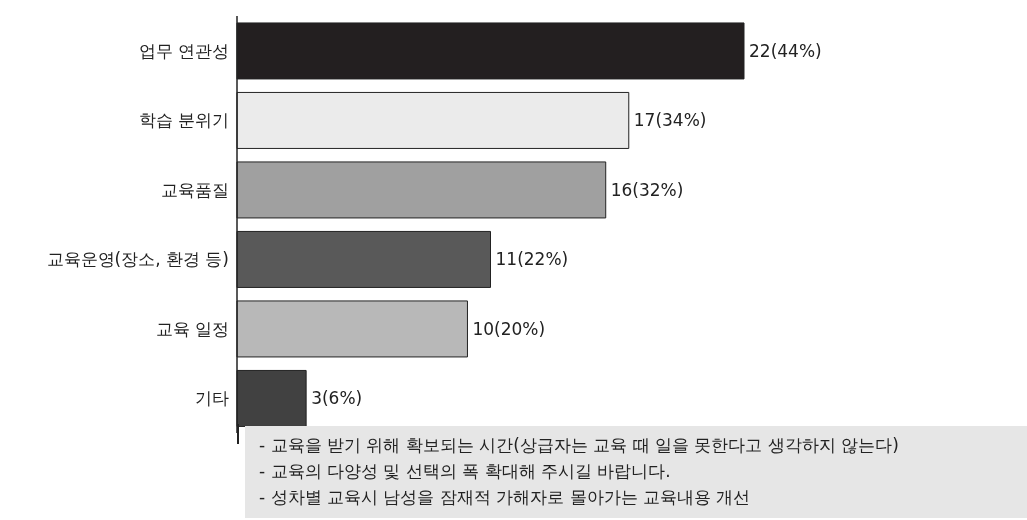 This screenshot has width=1027, height=520. Describe the element at coordinates (212, 398) in the screenshot. I see `y-tick-label: 기타` at that location.